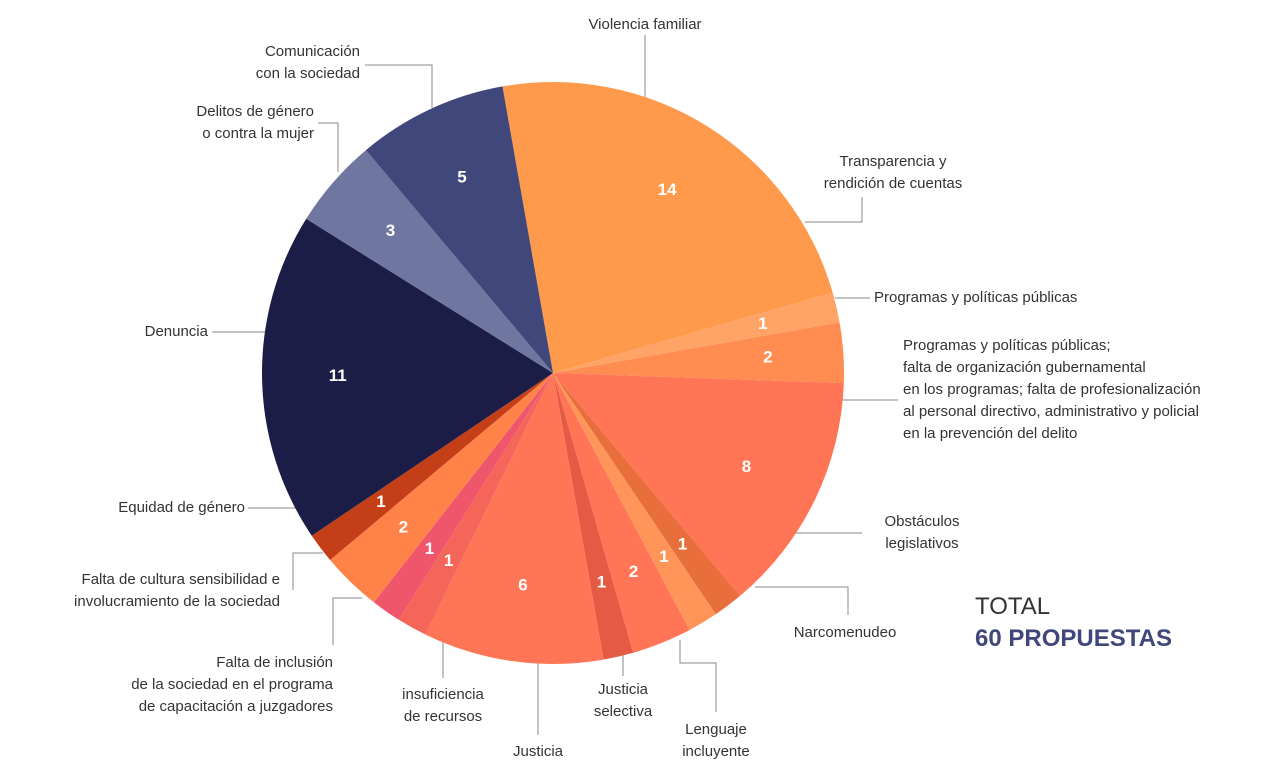 The width and height of the screenshot is (1265, 760). Describe the element at coordinates (308, 62) in the screenshot. I see `category-label: Comunicación con la sociedad` at that location.